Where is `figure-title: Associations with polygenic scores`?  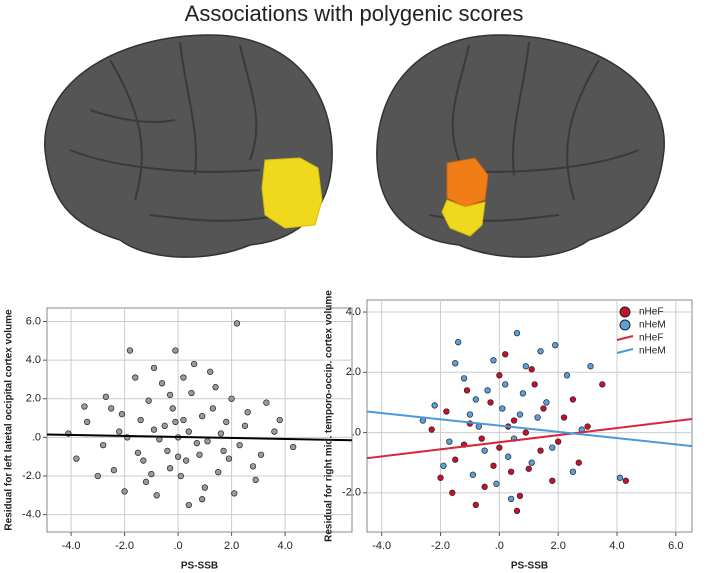 figure-title: Associations with polygenic scores is located at coordinates (354, 13).